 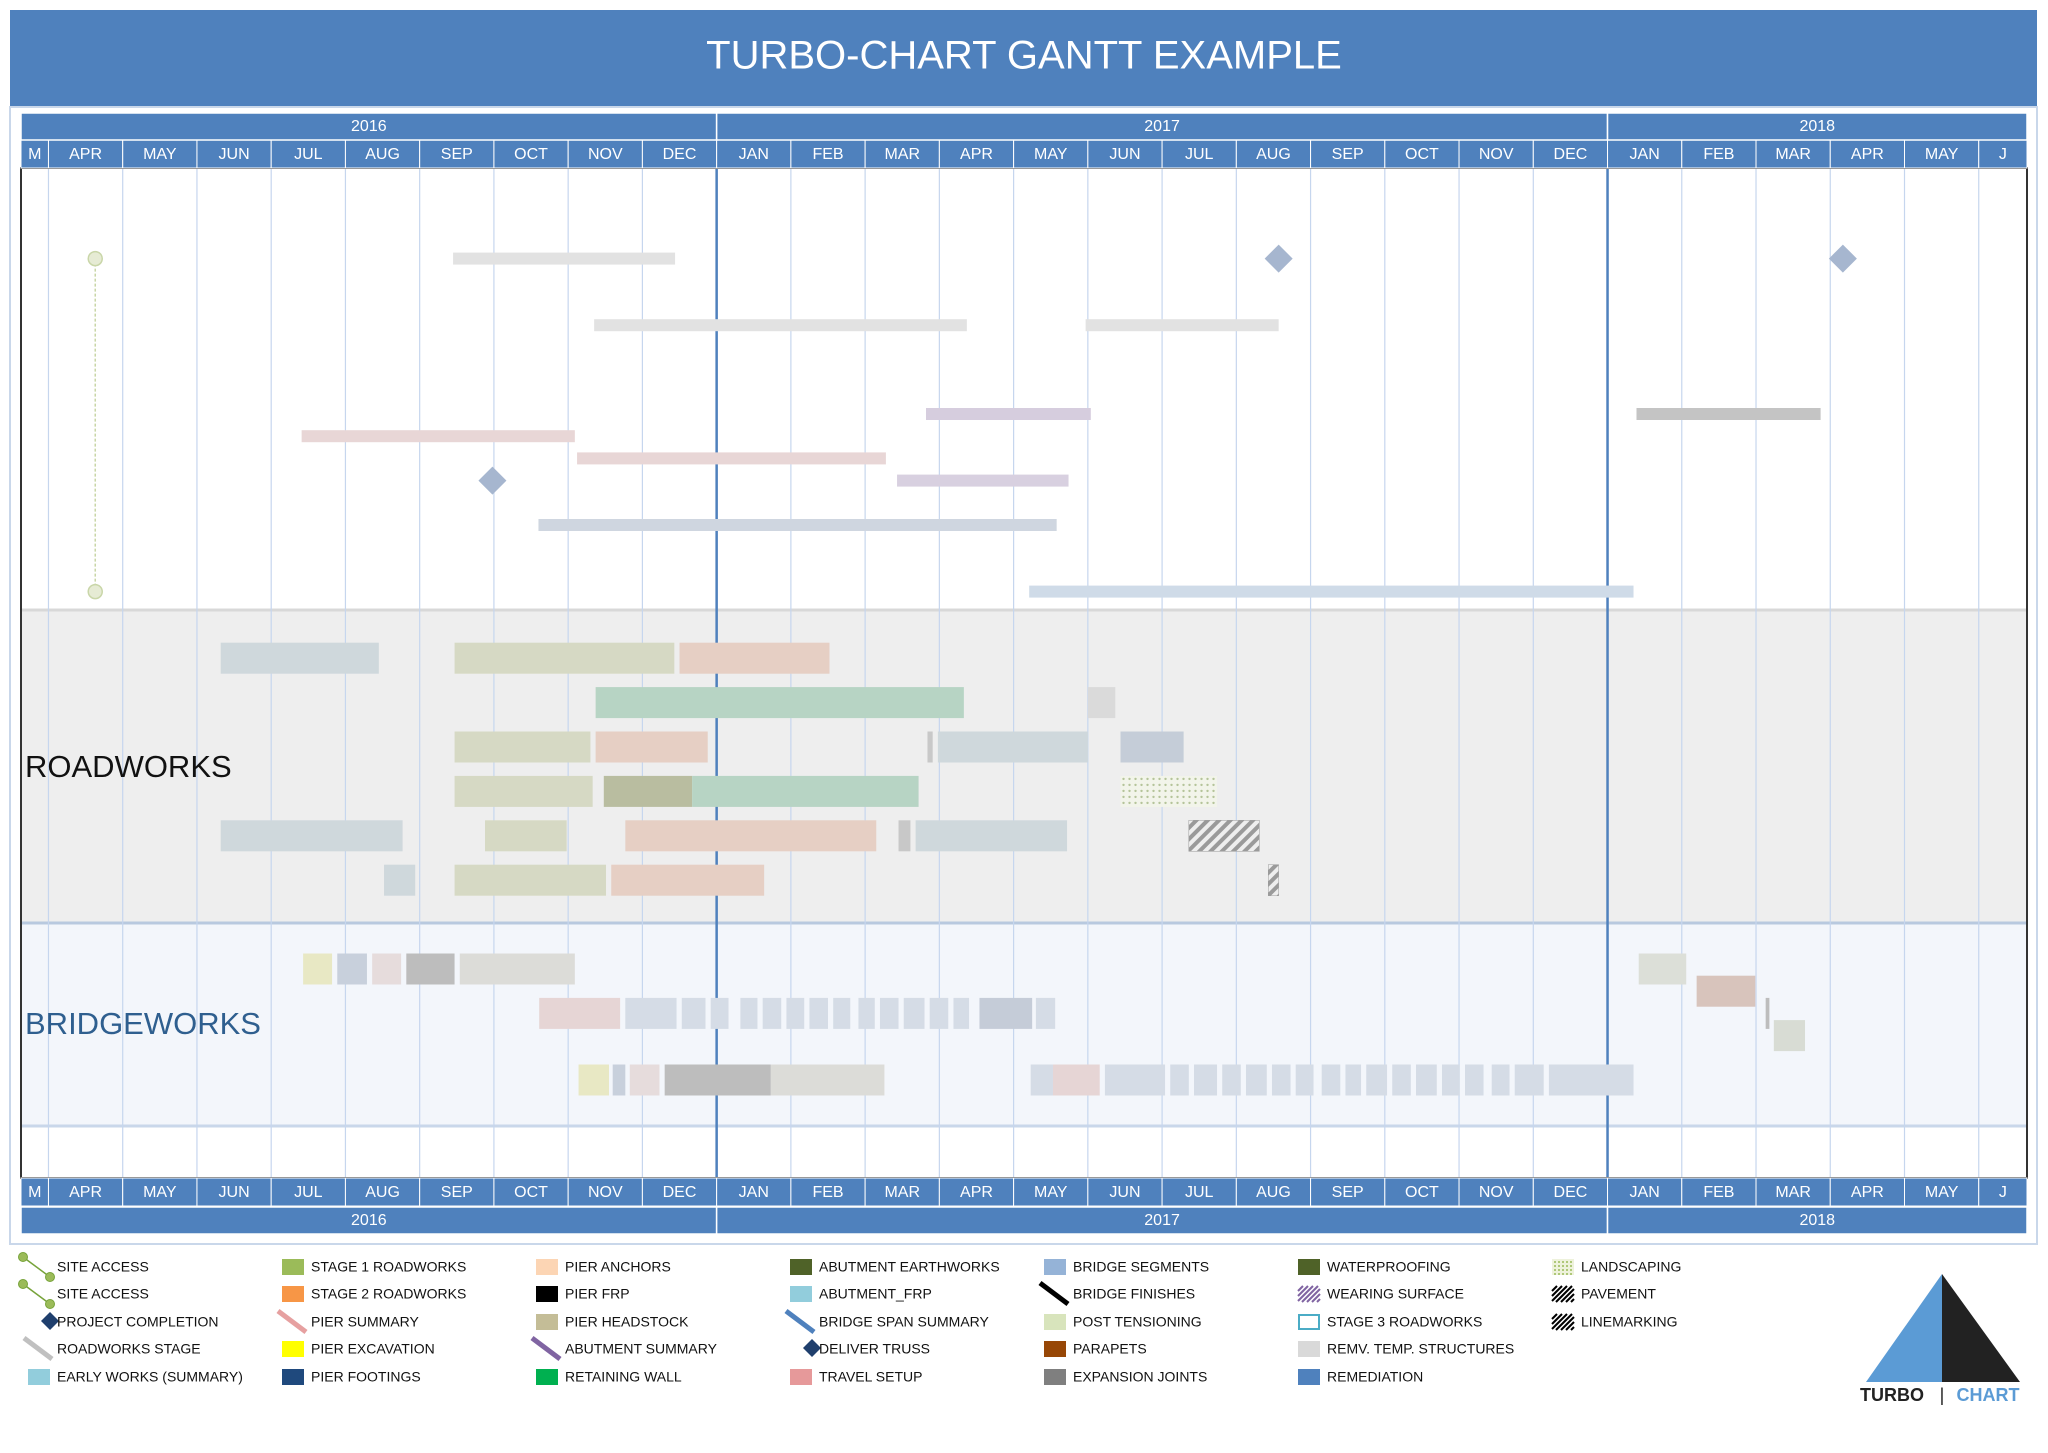 What do you see at coordinates (1273, 880) in the screenshot?
I see `task-bar-hatched` at bounding box center [1273, 880].